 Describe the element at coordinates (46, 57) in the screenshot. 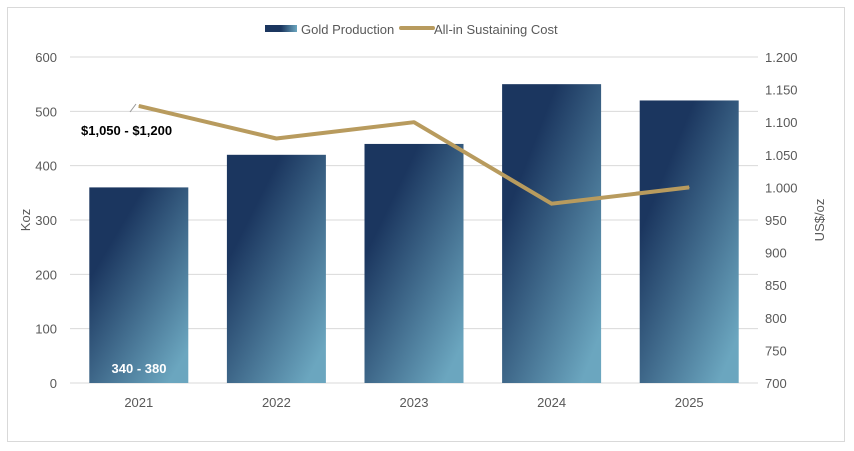

I see `y-tick-label: 600` at that location.